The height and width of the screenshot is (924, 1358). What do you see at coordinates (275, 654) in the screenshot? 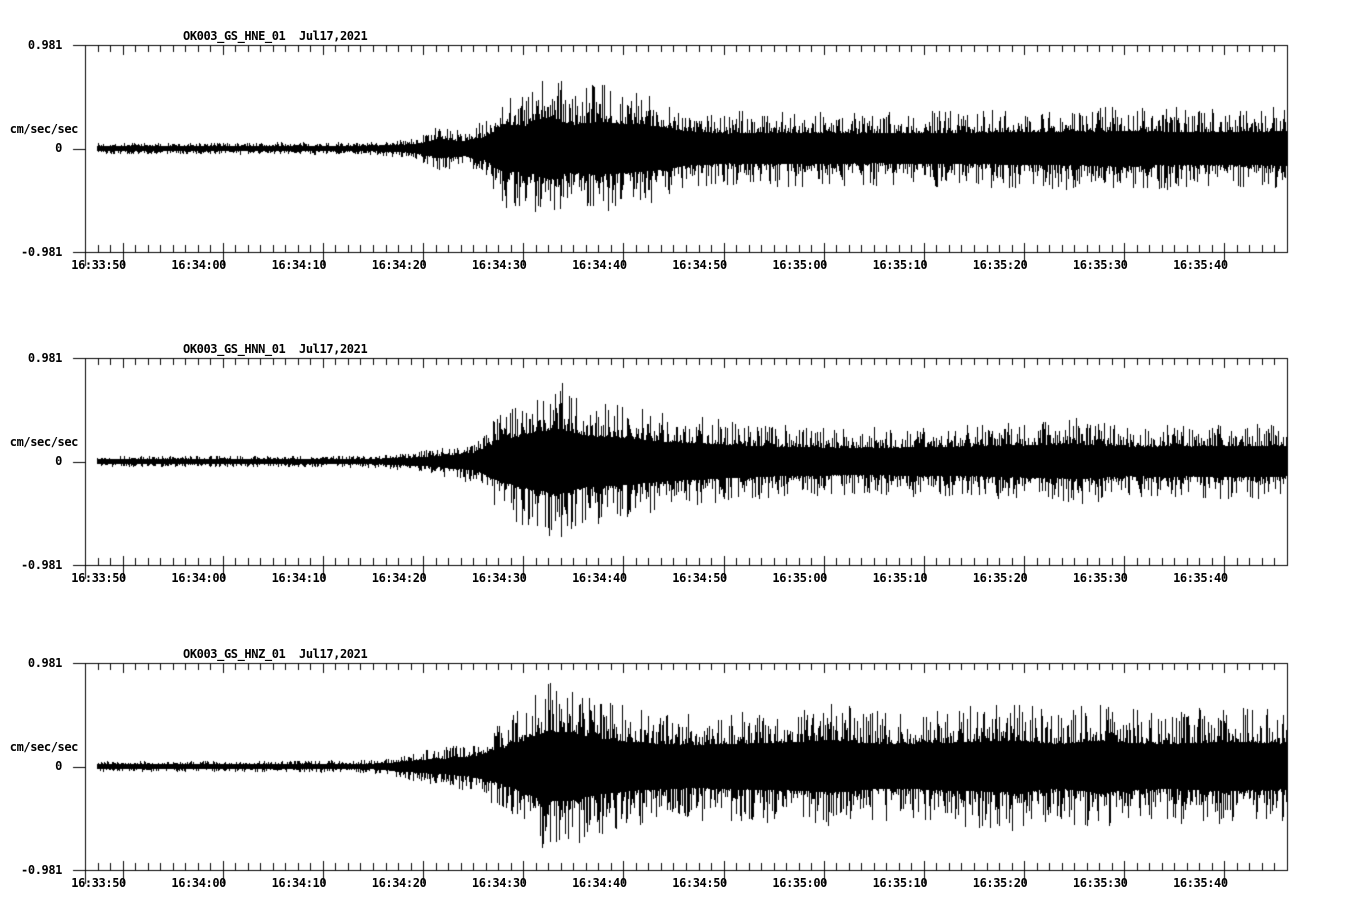
I see `plot-title-hnz: OK003_GS_HNZ_01 Jul17,2021` at bounding box center [275, 654].